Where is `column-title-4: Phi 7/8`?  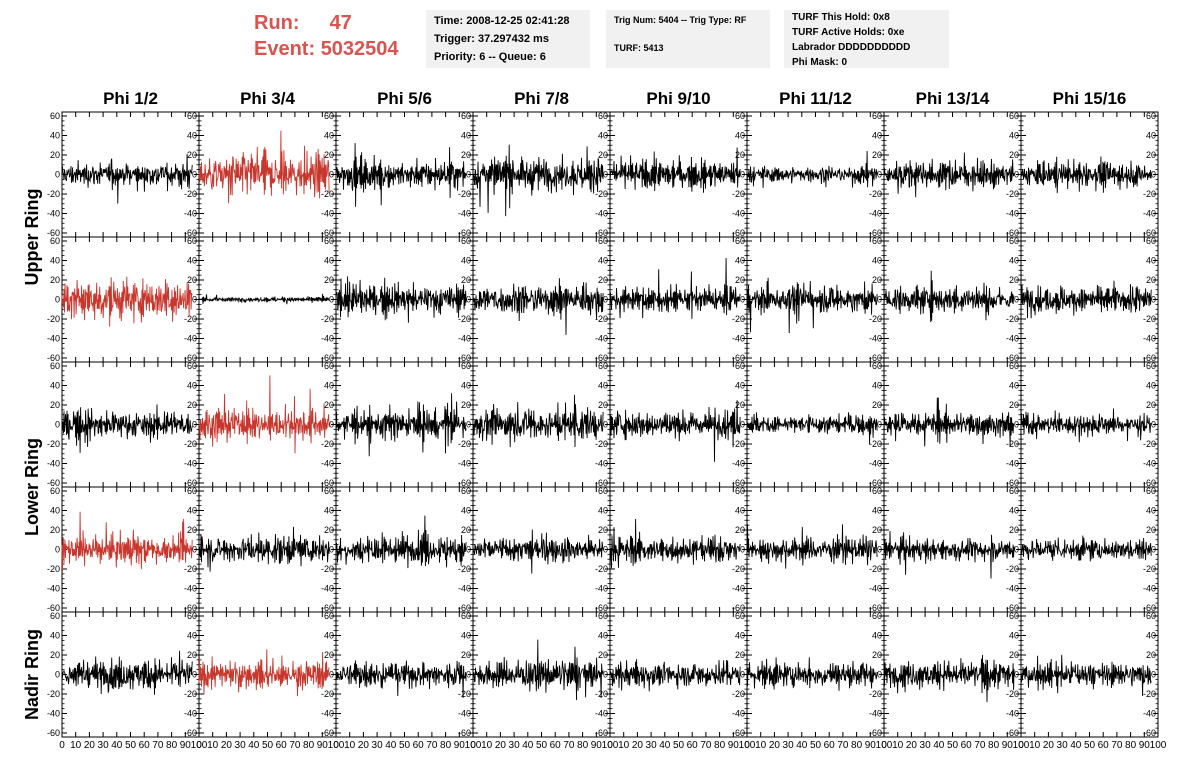
column-title-4: Phi 7/8 is located at coordinates (541, 98).